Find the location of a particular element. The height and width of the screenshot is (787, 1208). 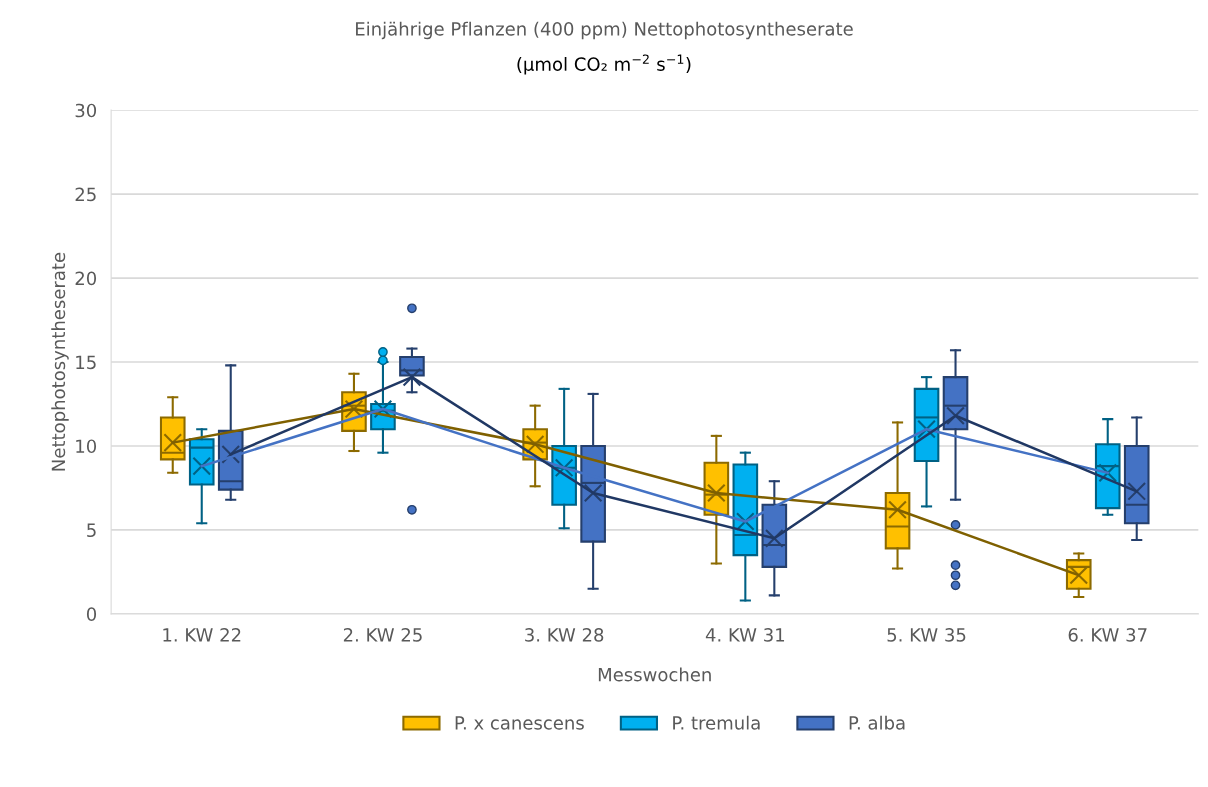

legend-label: P. alba is located at coordinates (877, 722).